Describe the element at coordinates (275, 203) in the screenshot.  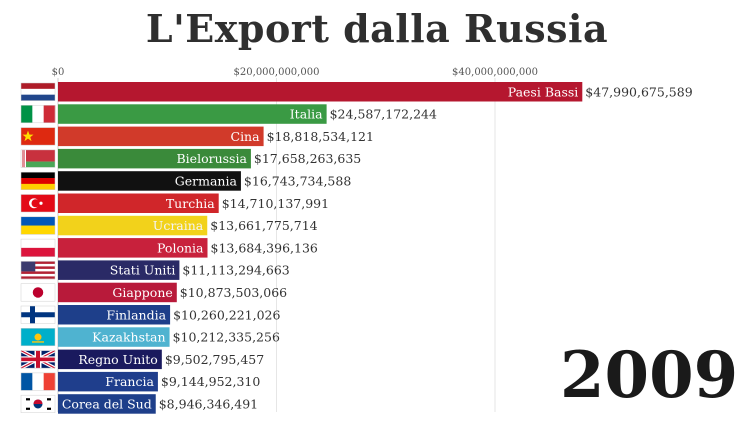
I see `bar-value-label: $14,710,137,991` at that location.